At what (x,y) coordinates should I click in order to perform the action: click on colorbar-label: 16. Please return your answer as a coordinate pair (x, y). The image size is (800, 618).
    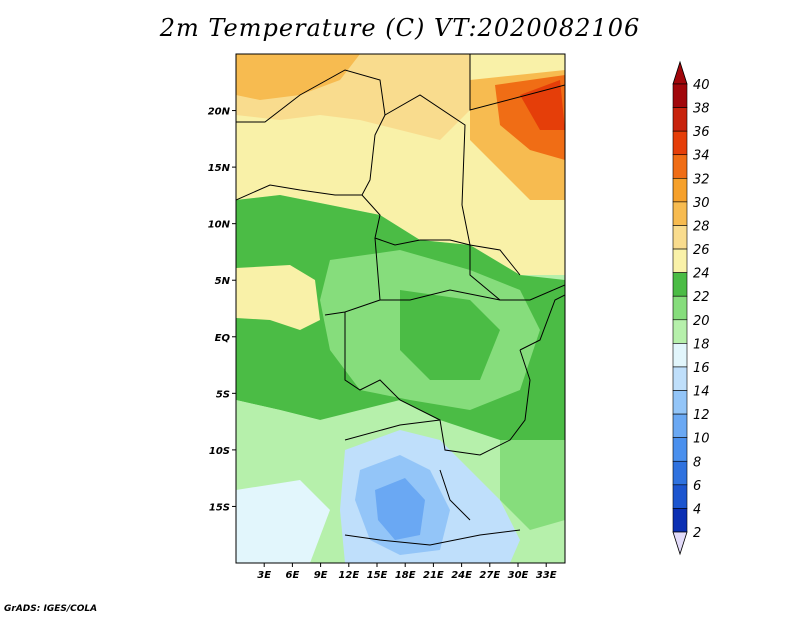
    Looking at the image, I should click on (701, 368).